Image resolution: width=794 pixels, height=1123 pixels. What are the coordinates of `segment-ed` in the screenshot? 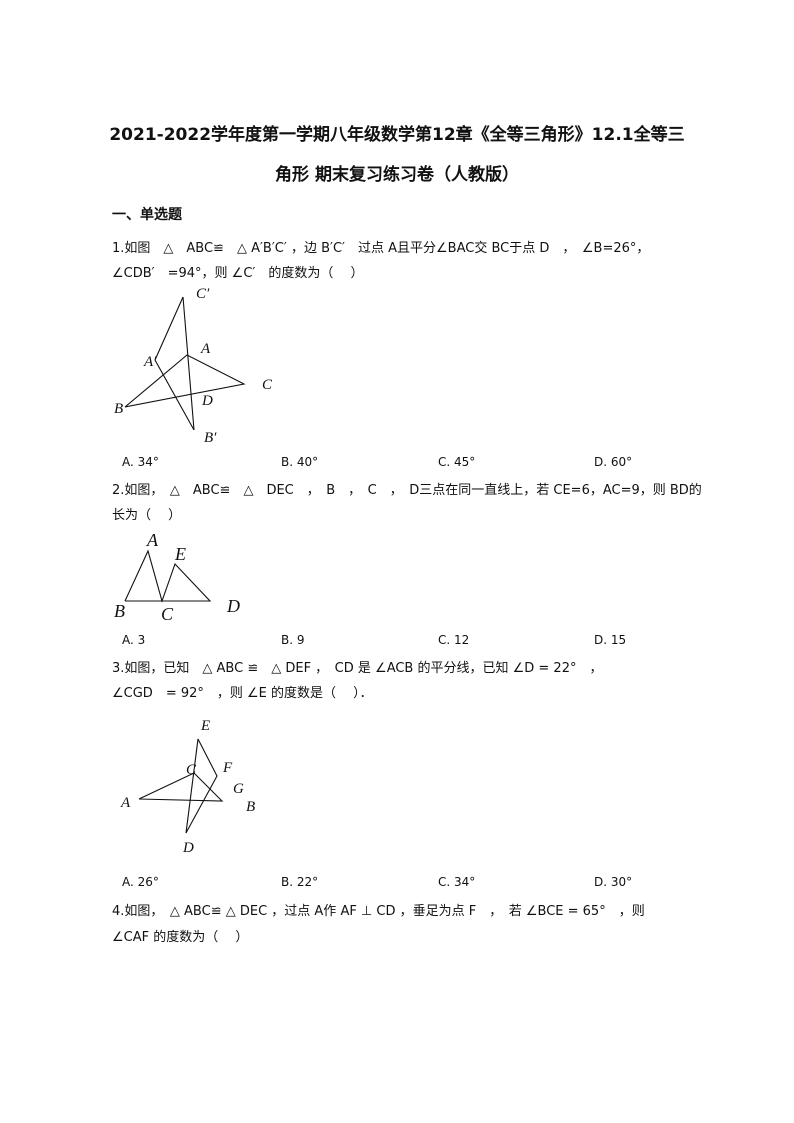 It's located at (192, 786).